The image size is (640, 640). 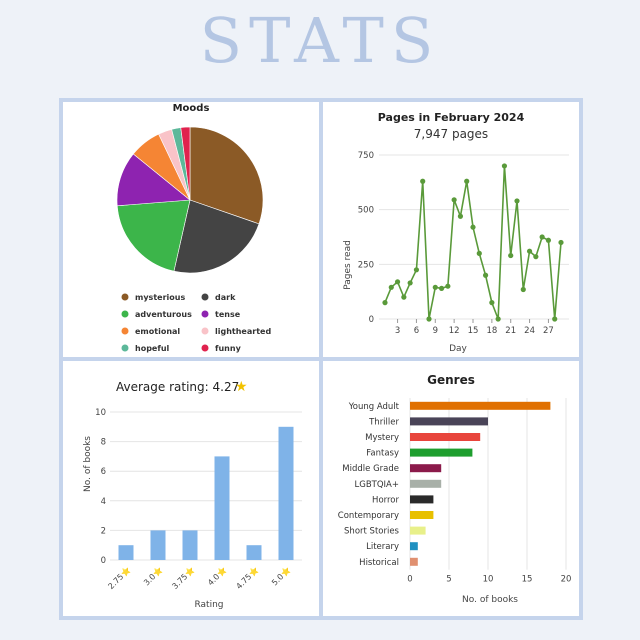 I want to click on pie-slice-adventurous, so click(x=153, y=235).